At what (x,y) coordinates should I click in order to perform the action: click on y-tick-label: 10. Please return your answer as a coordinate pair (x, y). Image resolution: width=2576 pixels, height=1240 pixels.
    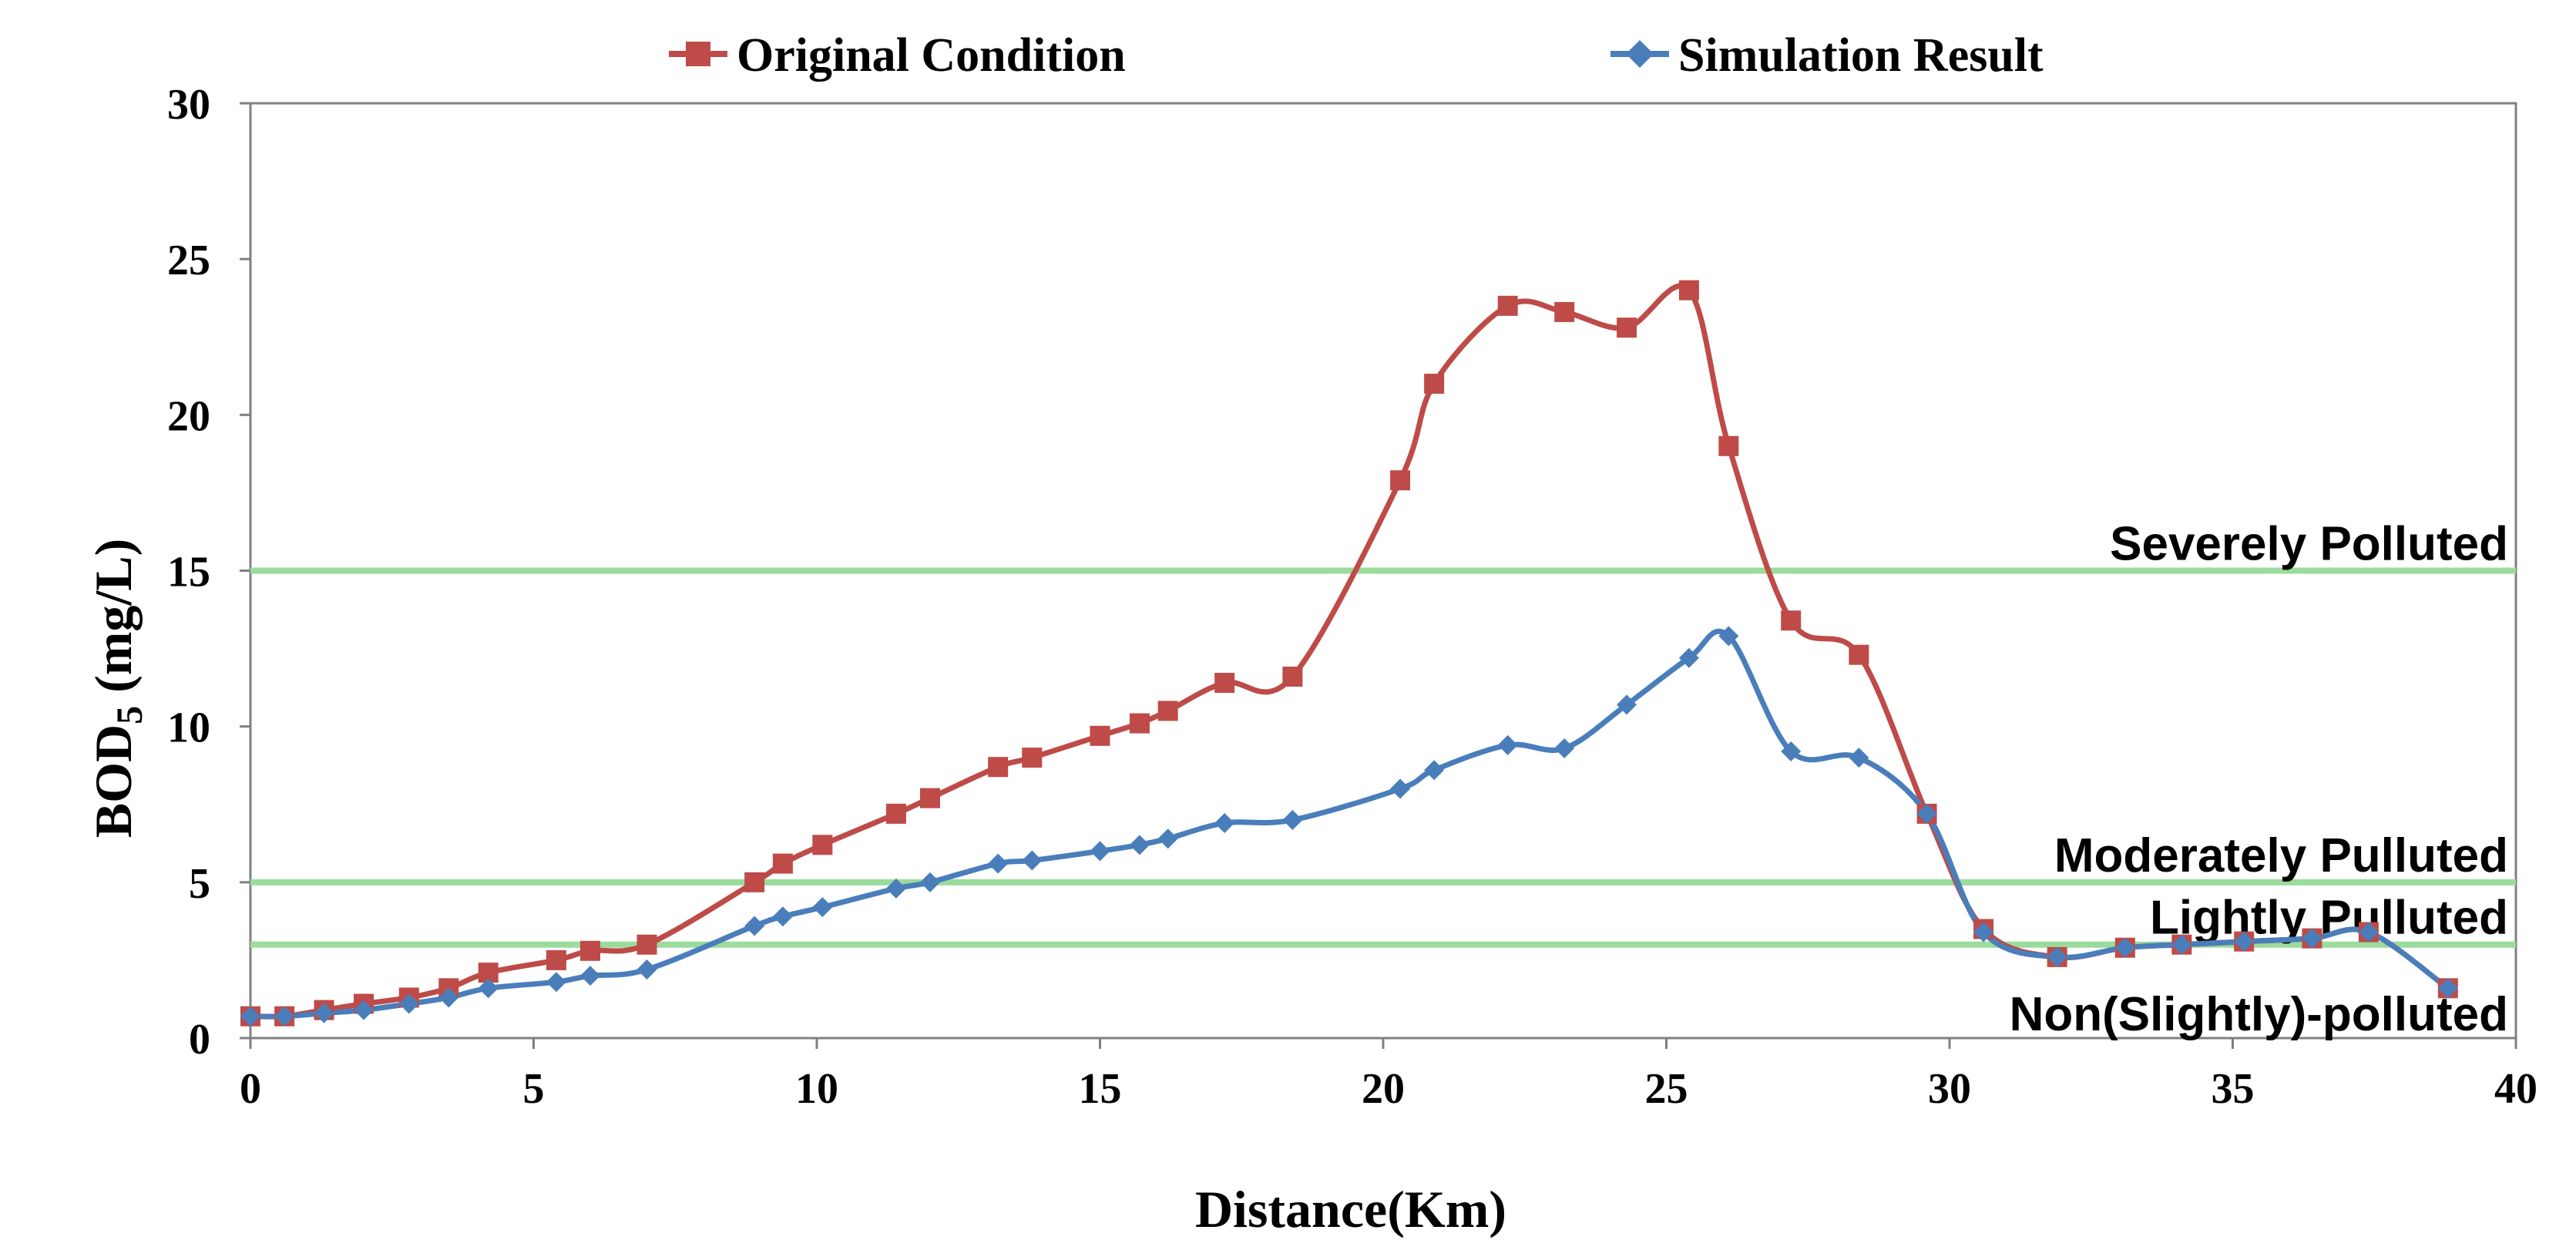
    Looking at the image, I should click on (188, 728).